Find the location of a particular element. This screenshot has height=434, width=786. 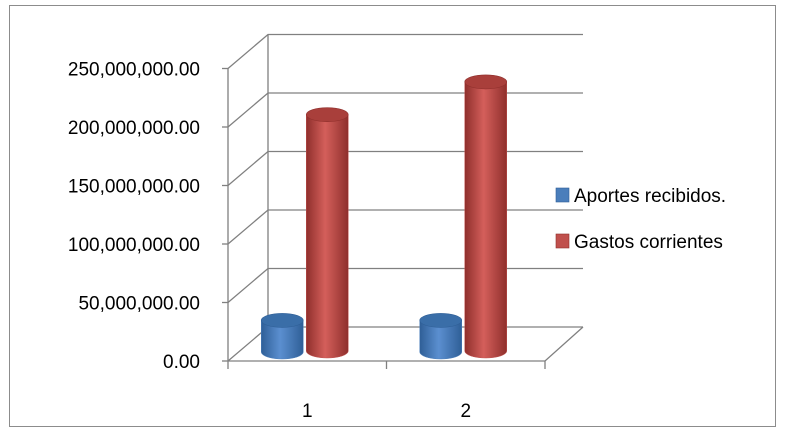

x-tick-label: 2 is located at coordinates (465, 411).